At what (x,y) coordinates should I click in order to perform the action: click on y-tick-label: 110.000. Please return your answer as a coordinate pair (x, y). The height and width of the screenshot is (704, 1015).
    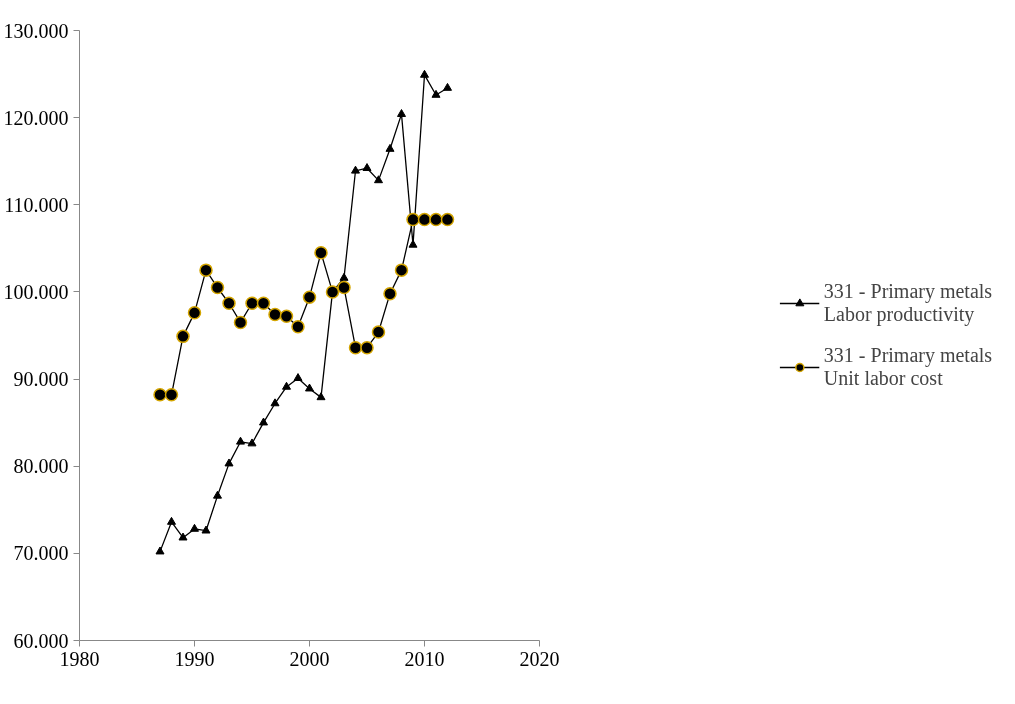
    Looking at the image, I should click on (36, 204).